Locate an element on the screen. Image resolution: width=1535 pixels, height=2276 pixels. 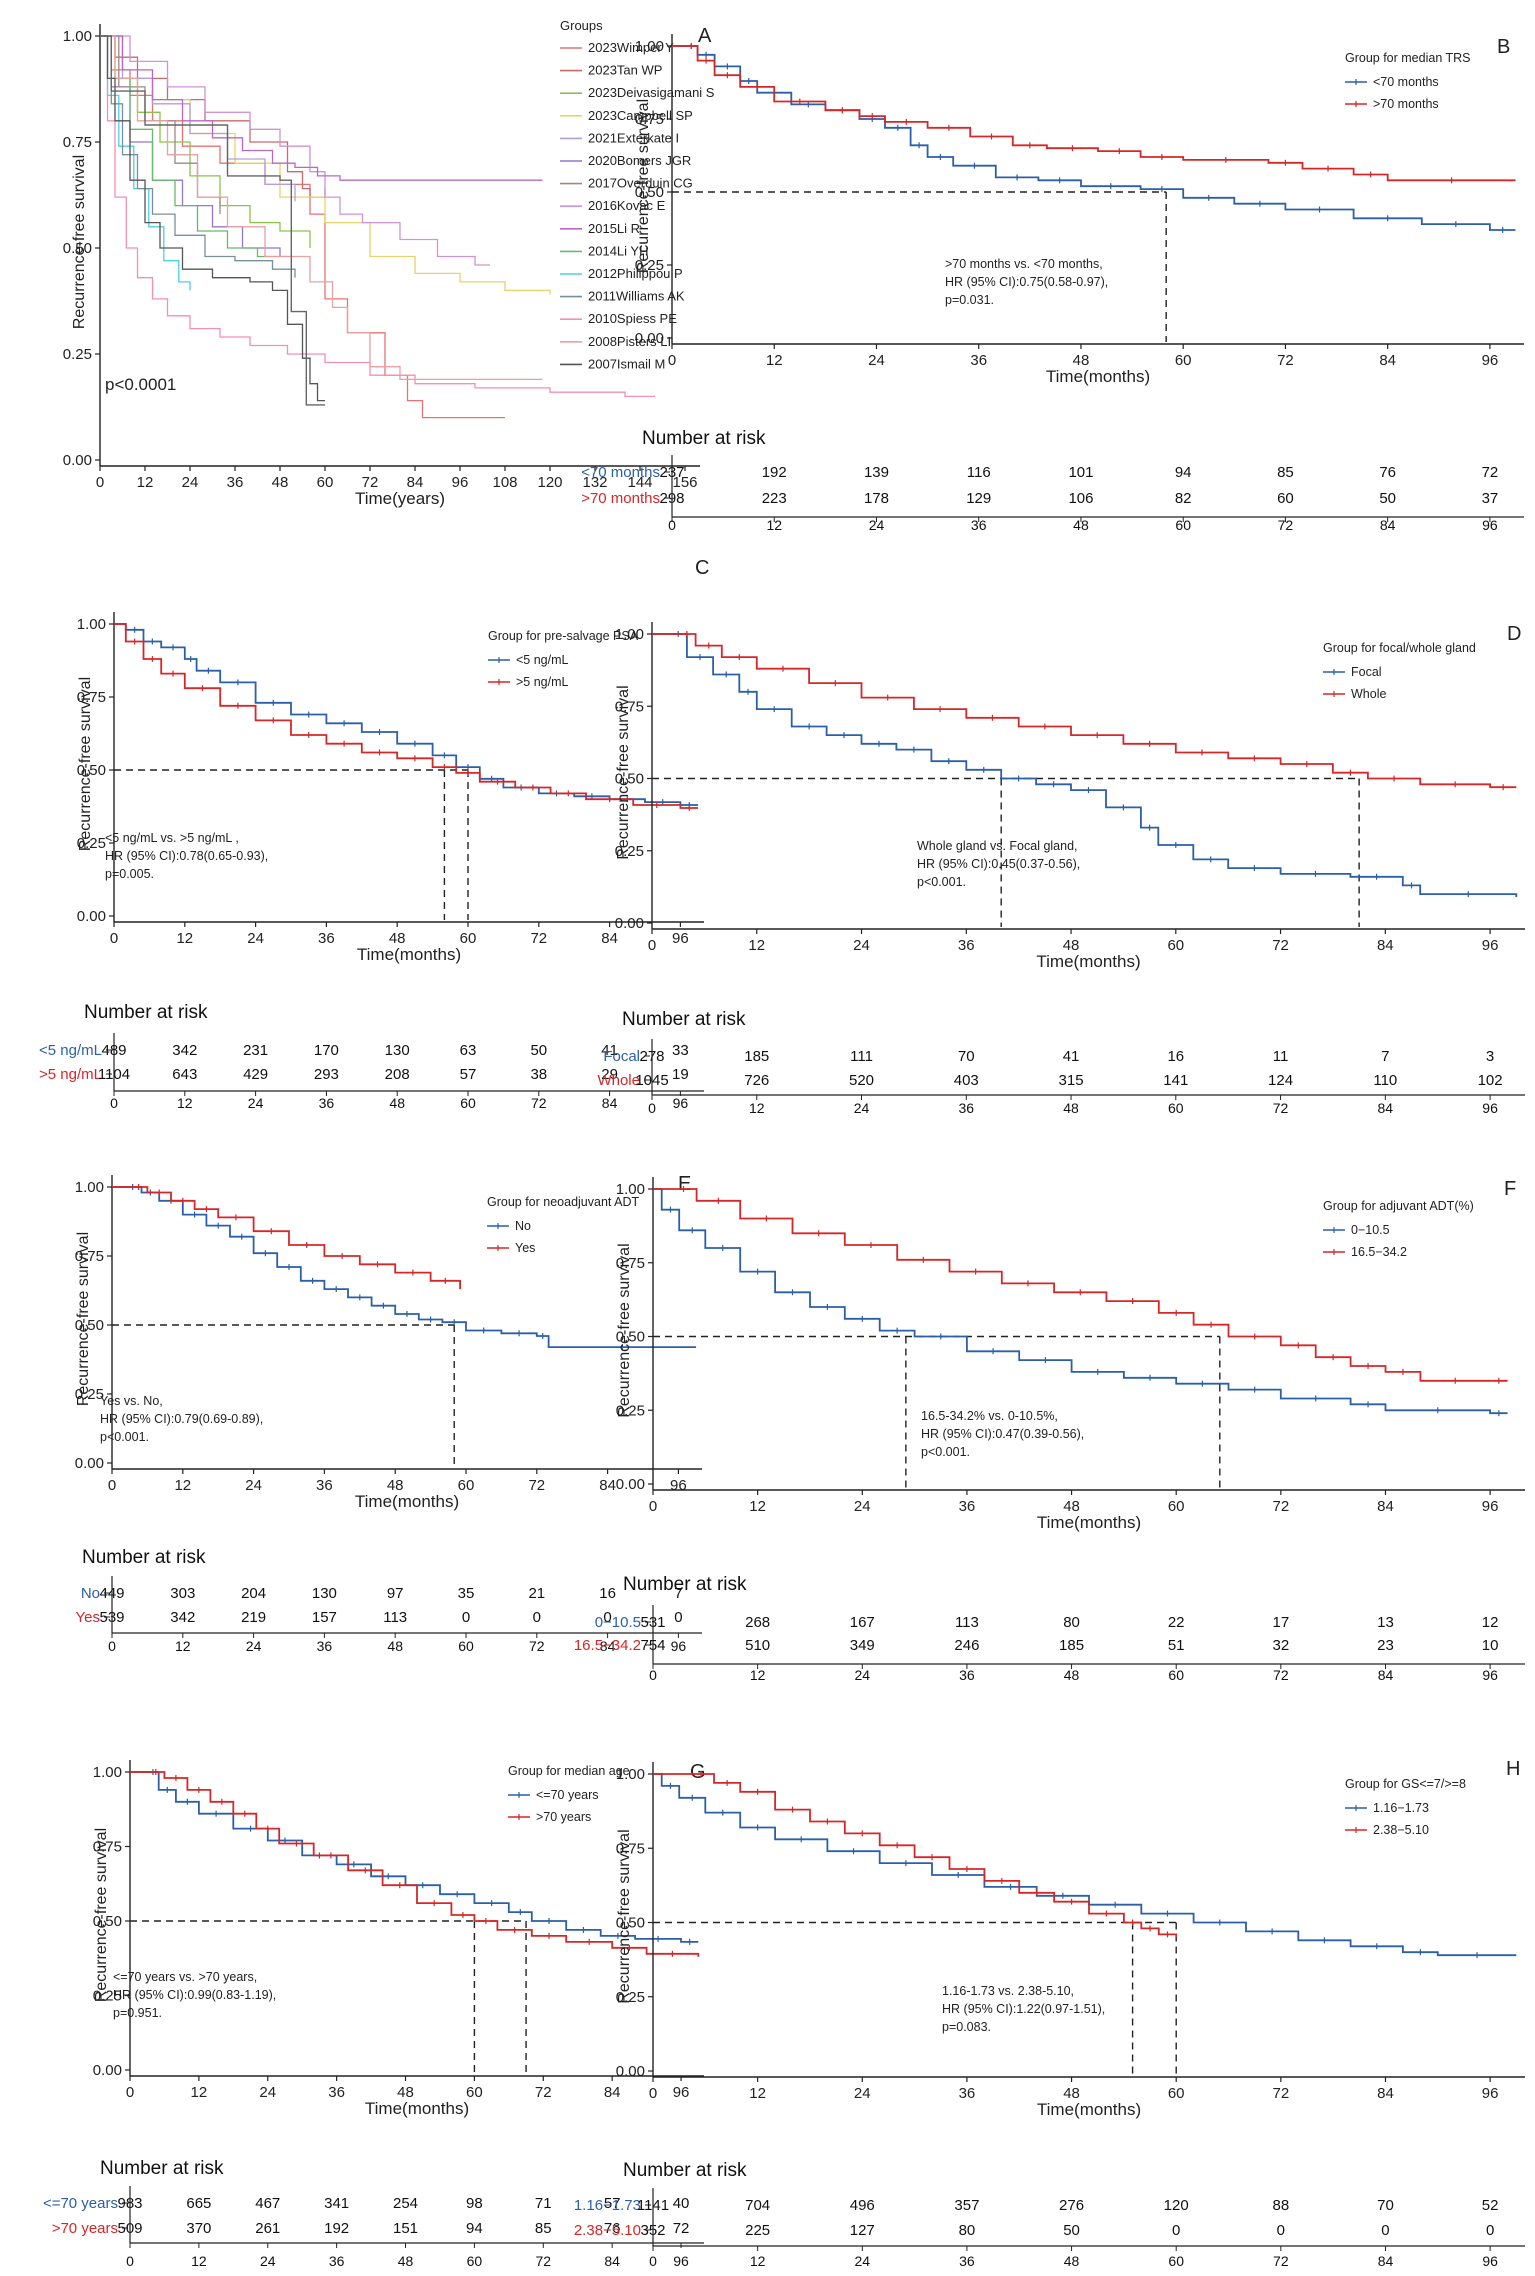
risk-value: 72 is located at coordinates (681, 2228).